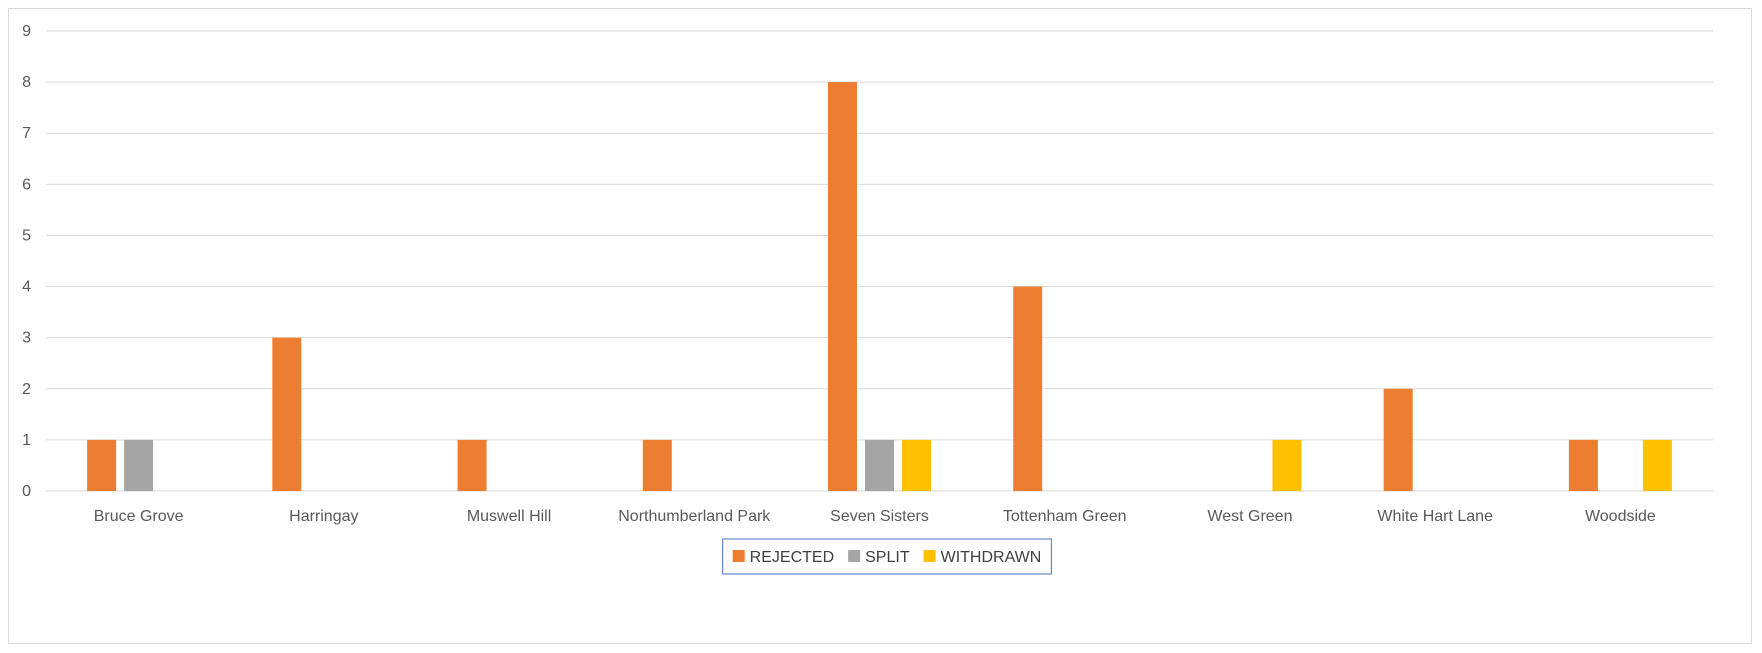 The height and width of the screenshot is (653, 1762). What do you see at coordinates (26, 287) in the screenshot?
I see `y-tick-label: 4` at bounding box center [26, 287].